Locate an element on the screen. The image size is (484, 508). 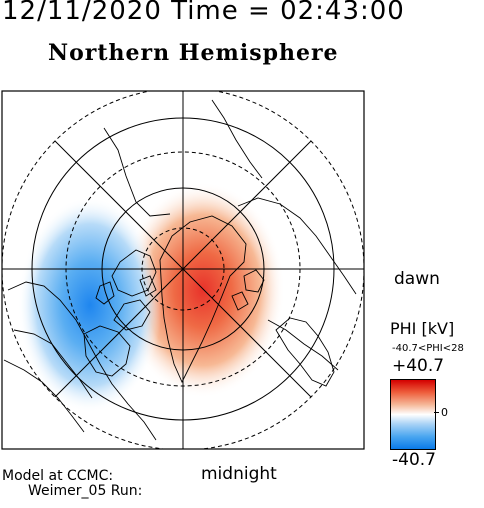
model-credit: Model at CCMC: is located at coordinates (58, 476).